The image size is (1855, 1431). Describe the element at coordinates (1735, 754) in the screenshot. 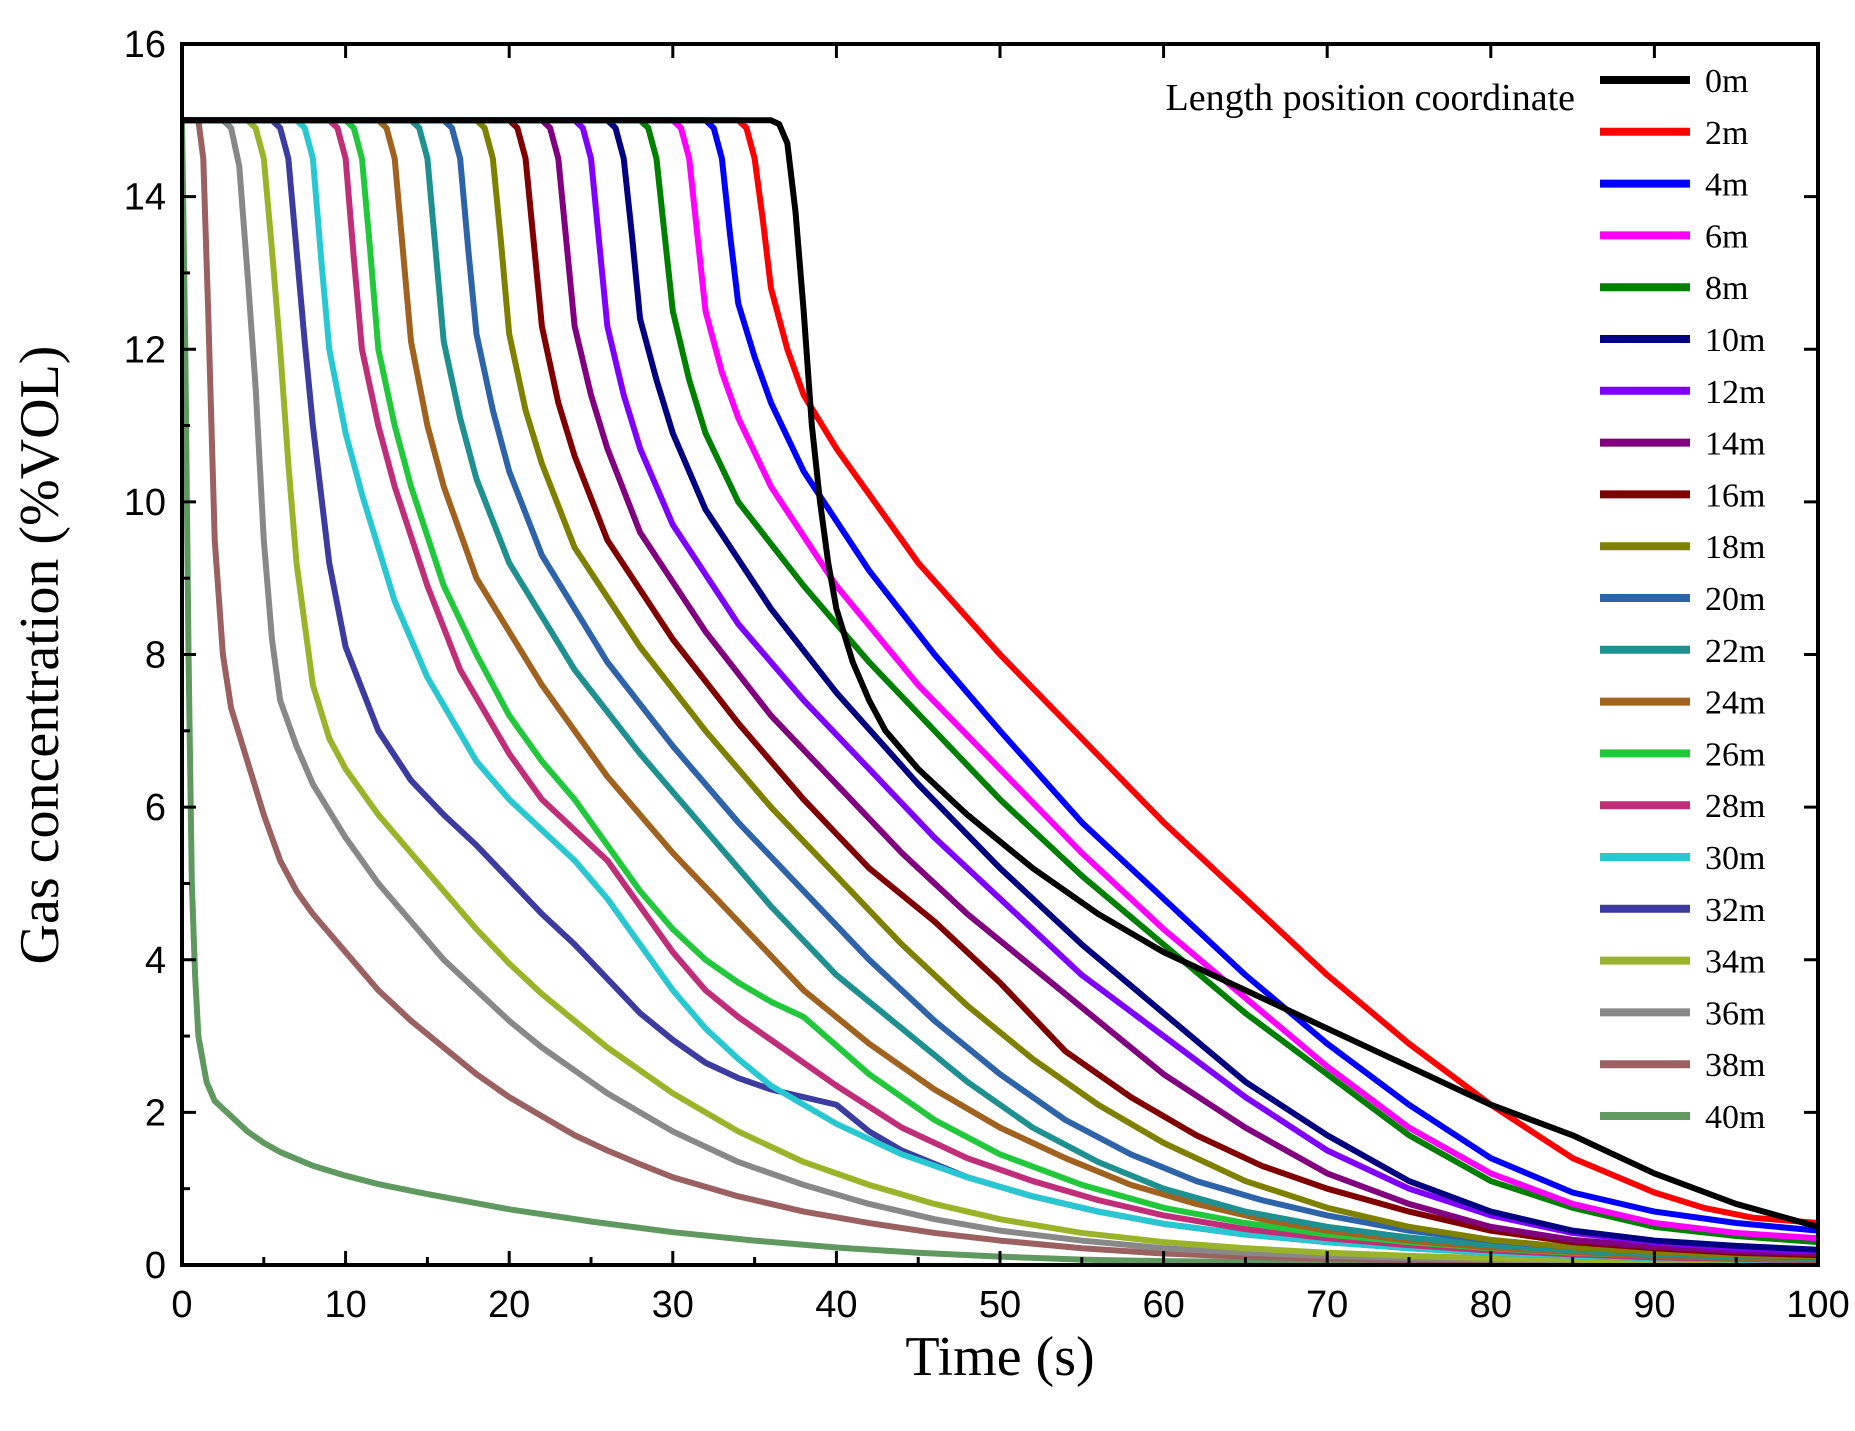

I see `legend-label-26m: 26m` at that location.